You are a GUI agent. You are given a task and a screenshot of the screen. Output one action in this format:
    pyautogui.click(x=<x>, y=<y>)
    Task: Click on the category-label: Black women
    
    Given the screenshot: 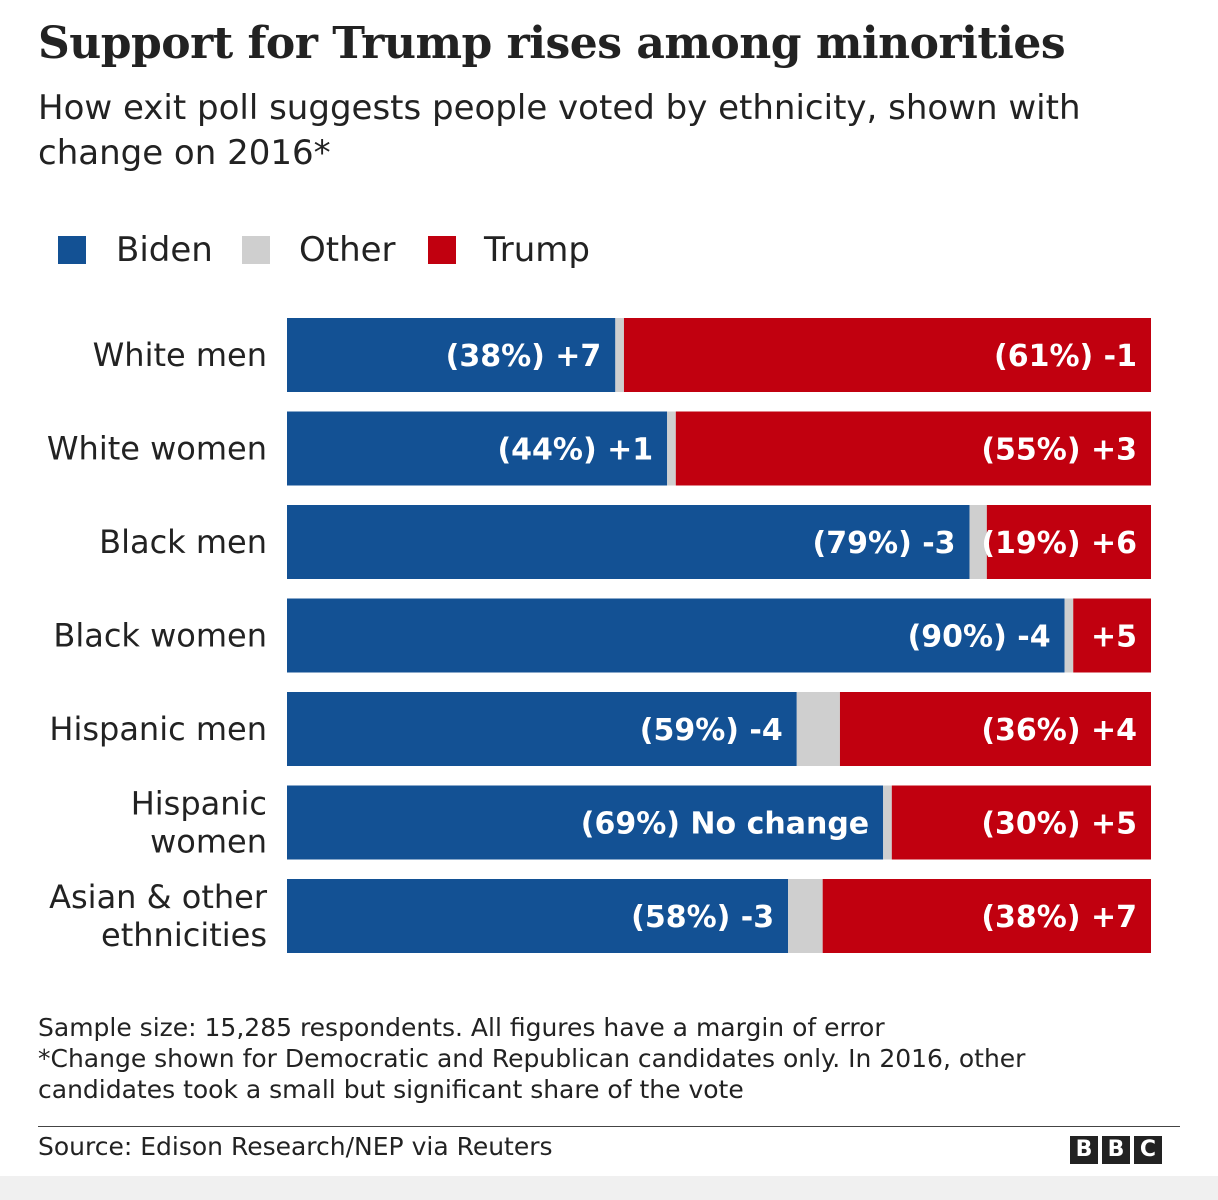 What is the action you would take?
    pyautogui.click(x=160, y=636)
    